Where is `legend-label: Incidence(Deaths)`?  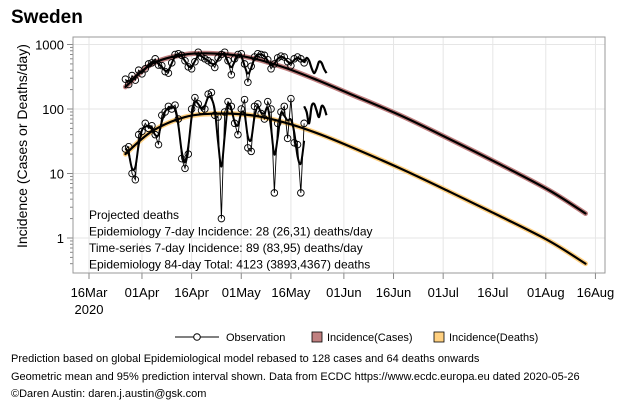
legend-label: Incidence(Deaths) is located at coordinates (493, 338).